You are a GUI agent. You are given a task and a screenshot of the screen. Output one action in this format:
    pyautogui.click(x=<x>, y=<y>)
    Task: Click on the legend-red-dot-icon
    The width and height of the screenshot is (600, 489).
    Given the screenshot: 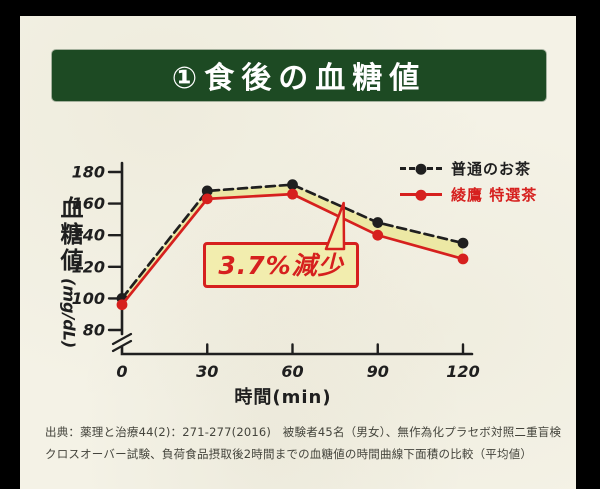 What is the action you would take?
    pyautogui.click(x=421, y=195)
    